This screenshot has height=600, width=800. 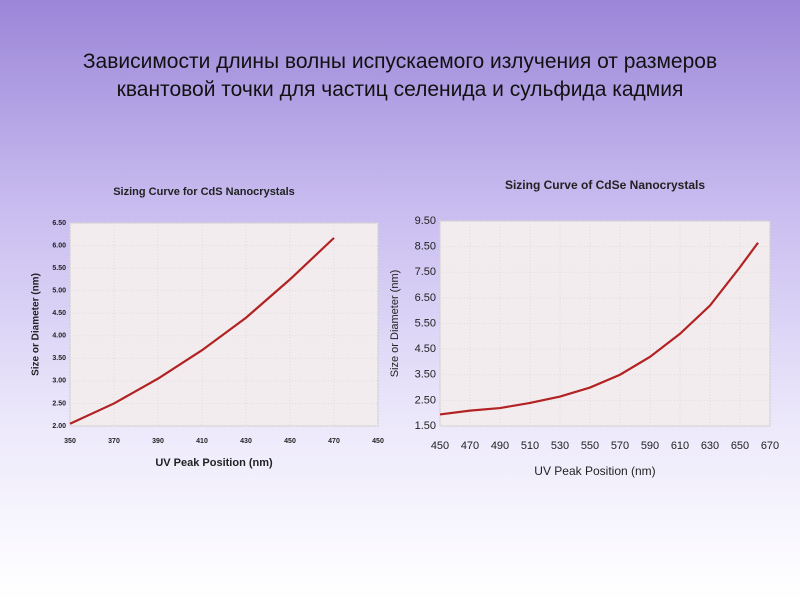 What do you see at coordinates (590, 446) in the screenshot?
I see `x-tick-label: 550` at bounding box center [590, 446].